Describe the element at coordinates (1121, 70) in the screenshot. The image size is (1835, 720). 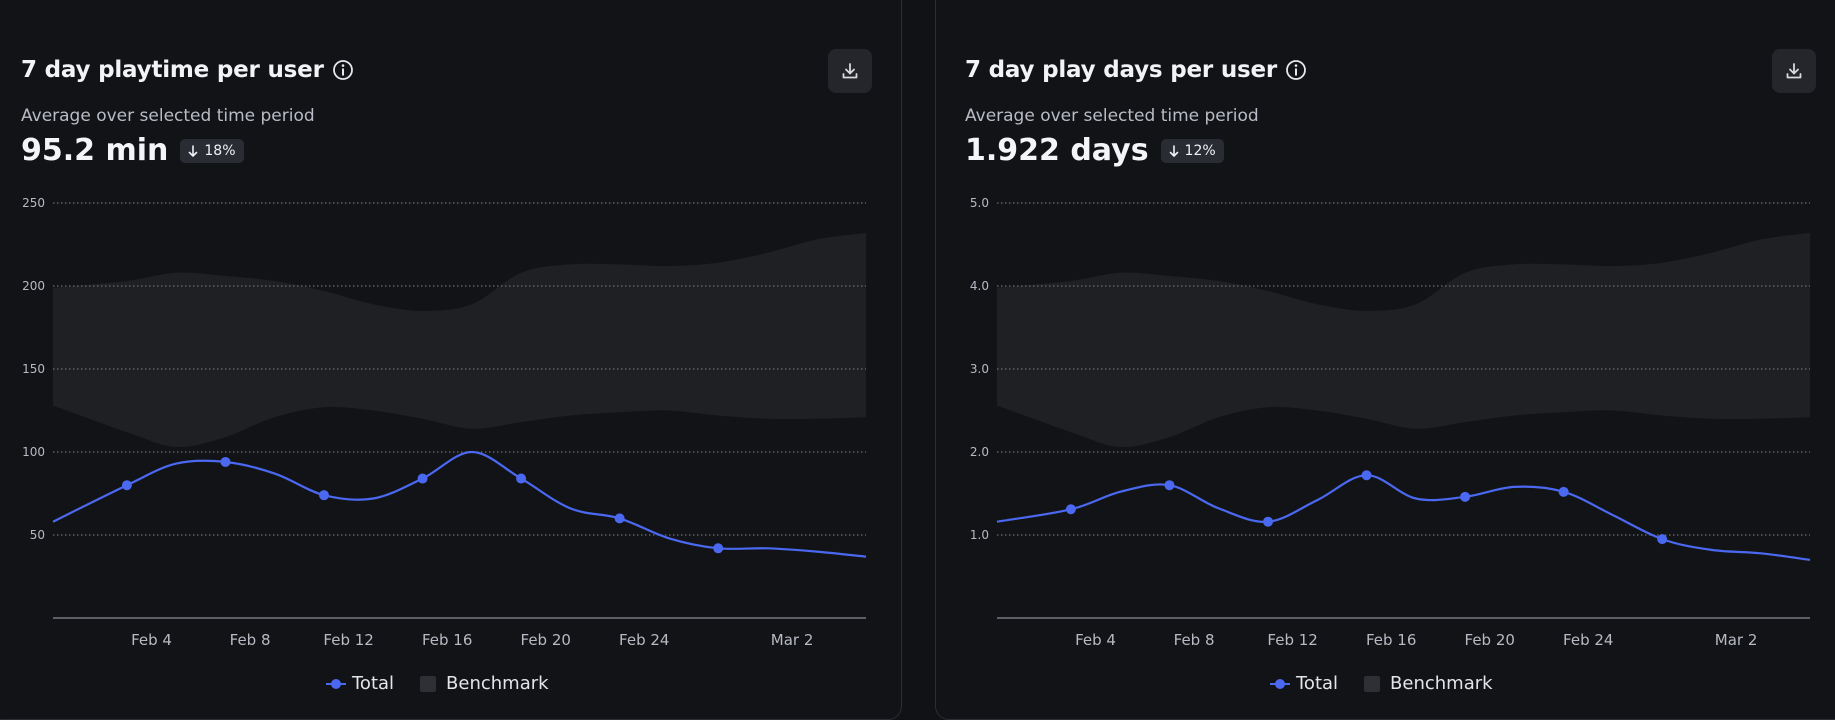
I see `chart-title: 7 day play days per user` at that location.